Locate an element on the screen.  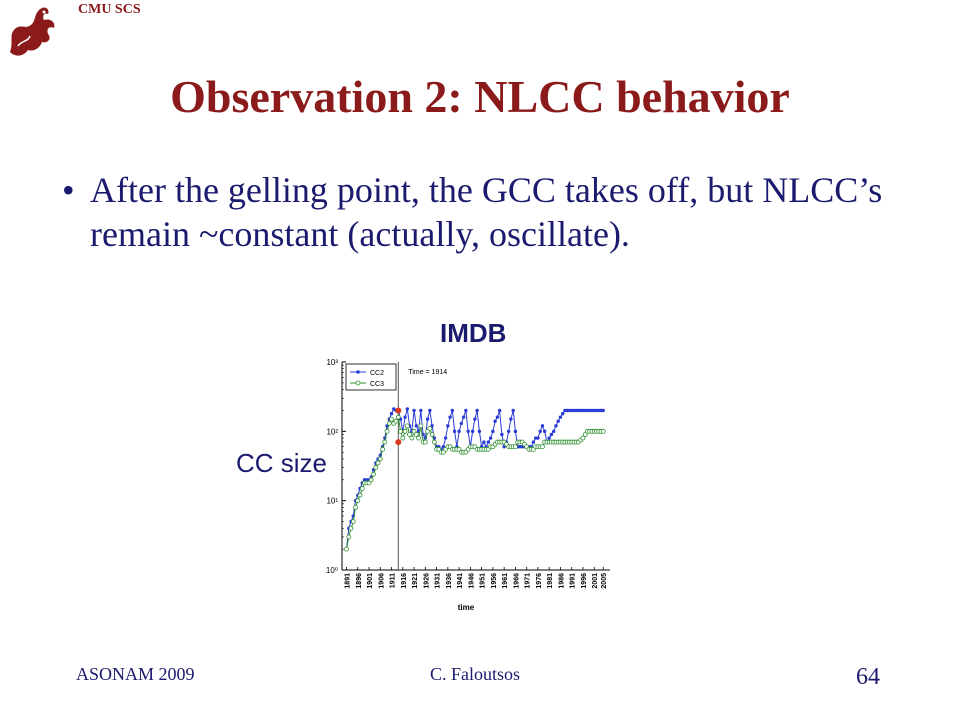
slide-title: Observation 2: NLCC behavior is located at coordinates (480, 96).